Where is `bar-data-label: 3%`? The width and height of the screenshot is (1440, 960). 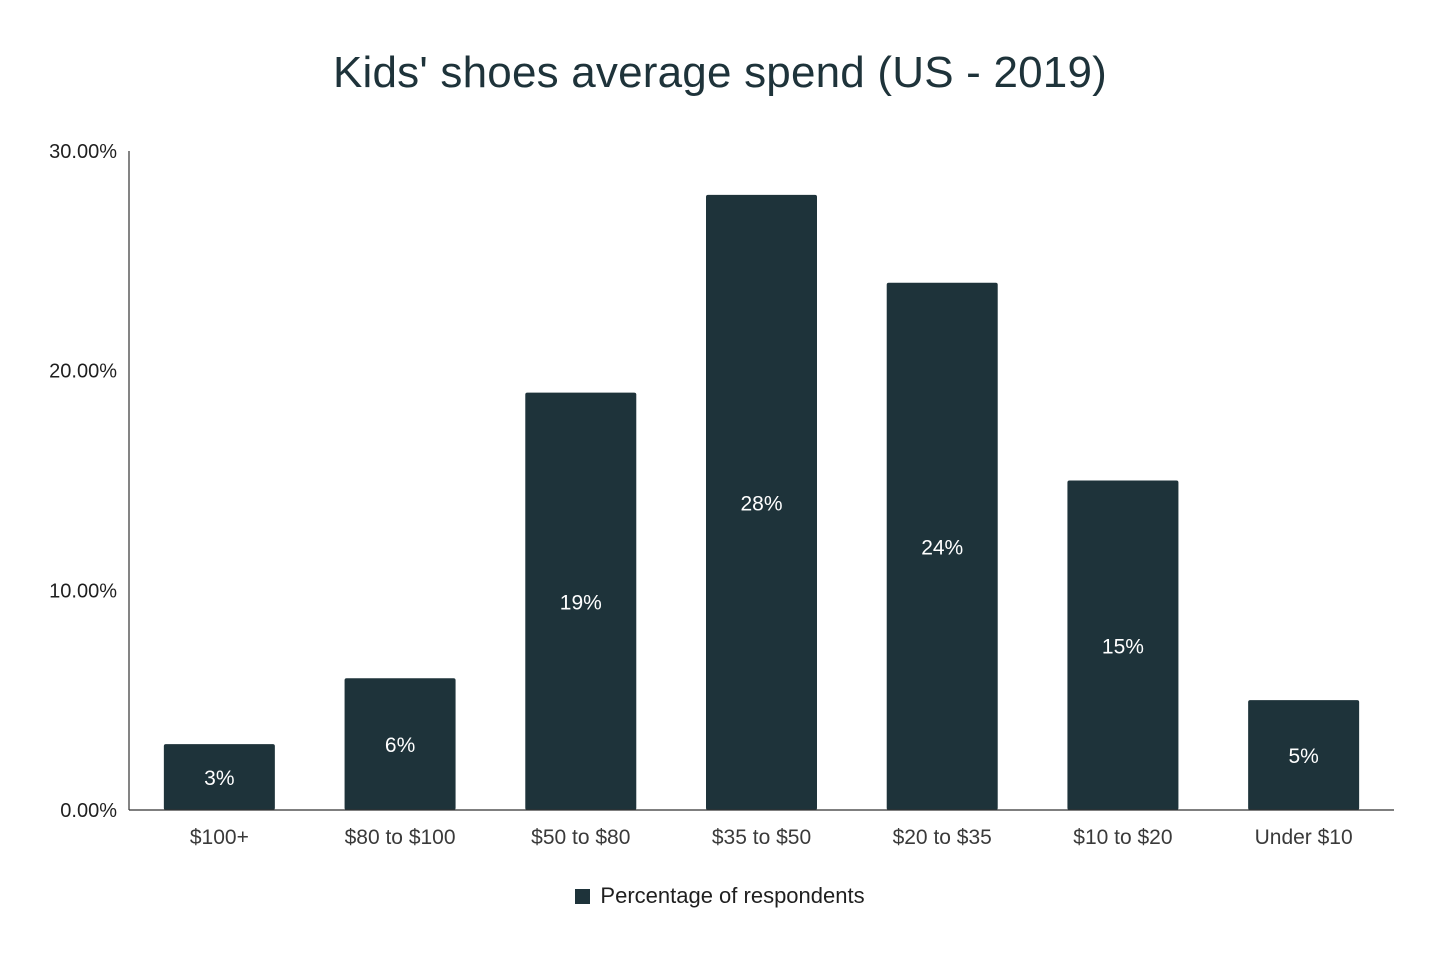
bar-data-label: 3% is located at coordinates (219, 778).